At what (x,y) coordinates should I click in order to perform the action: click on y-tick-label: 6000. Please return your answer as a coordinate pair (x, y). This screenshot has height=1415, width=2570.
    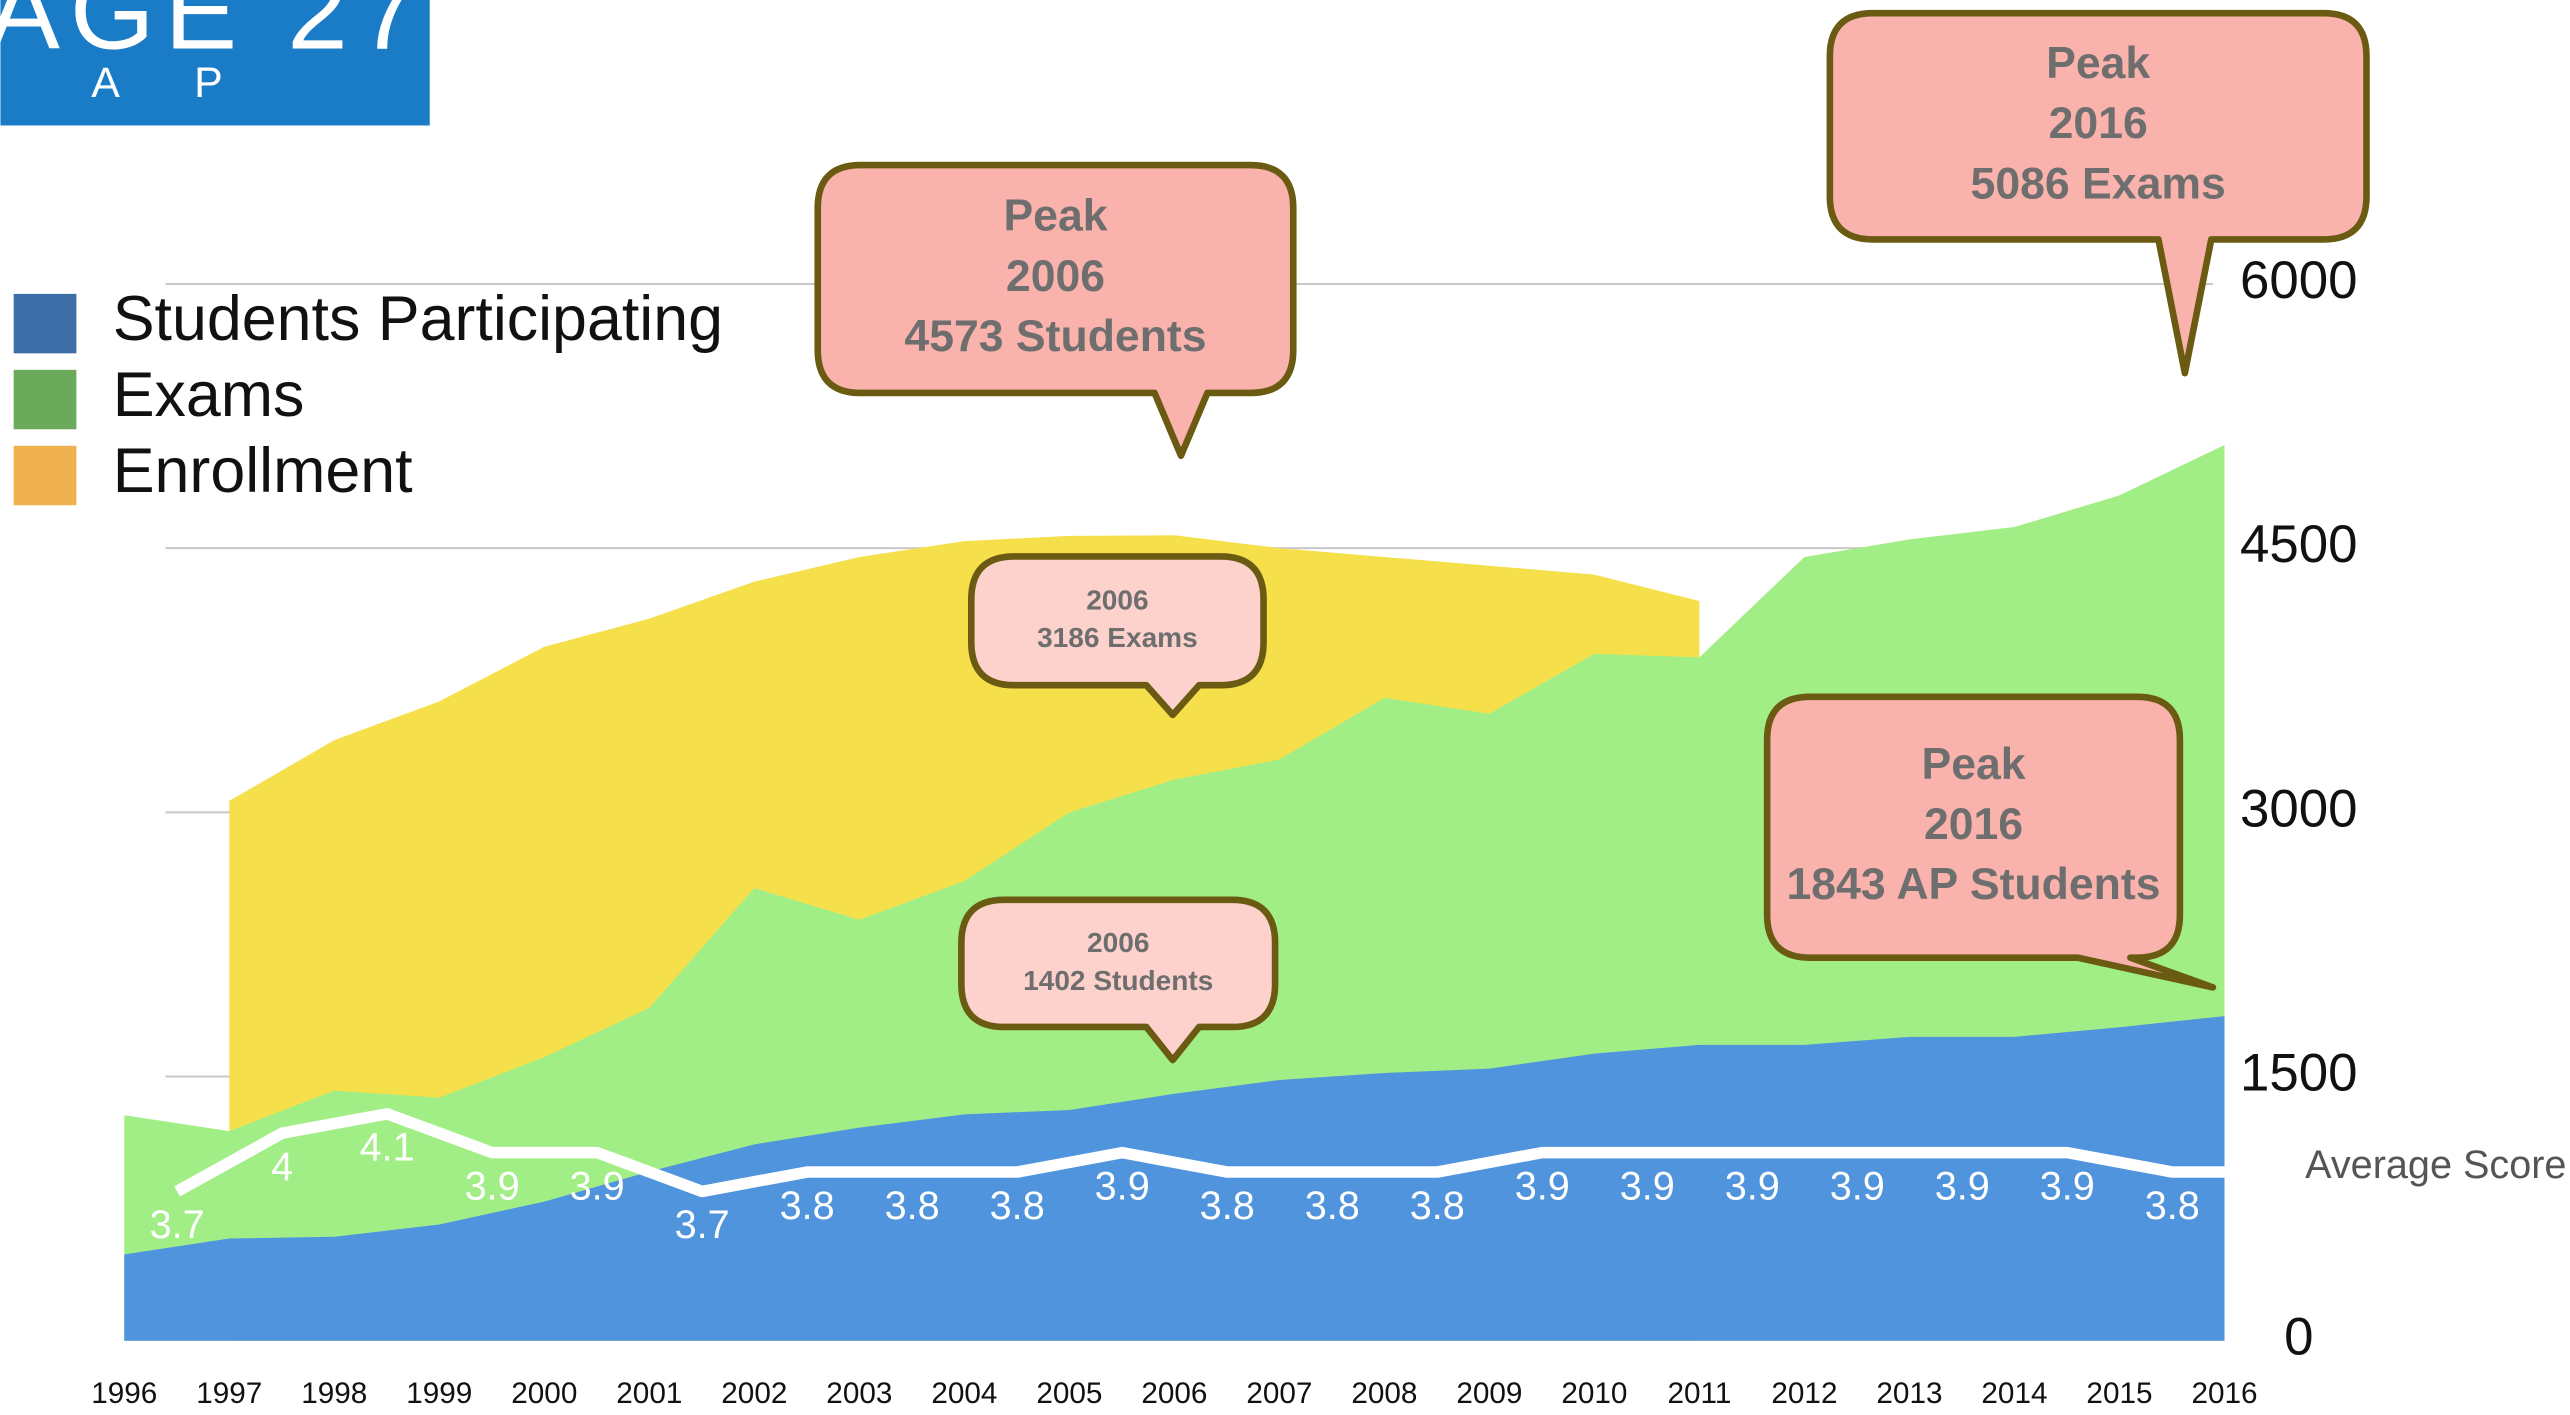
    Looking at the image, I should click on (2299, 280).